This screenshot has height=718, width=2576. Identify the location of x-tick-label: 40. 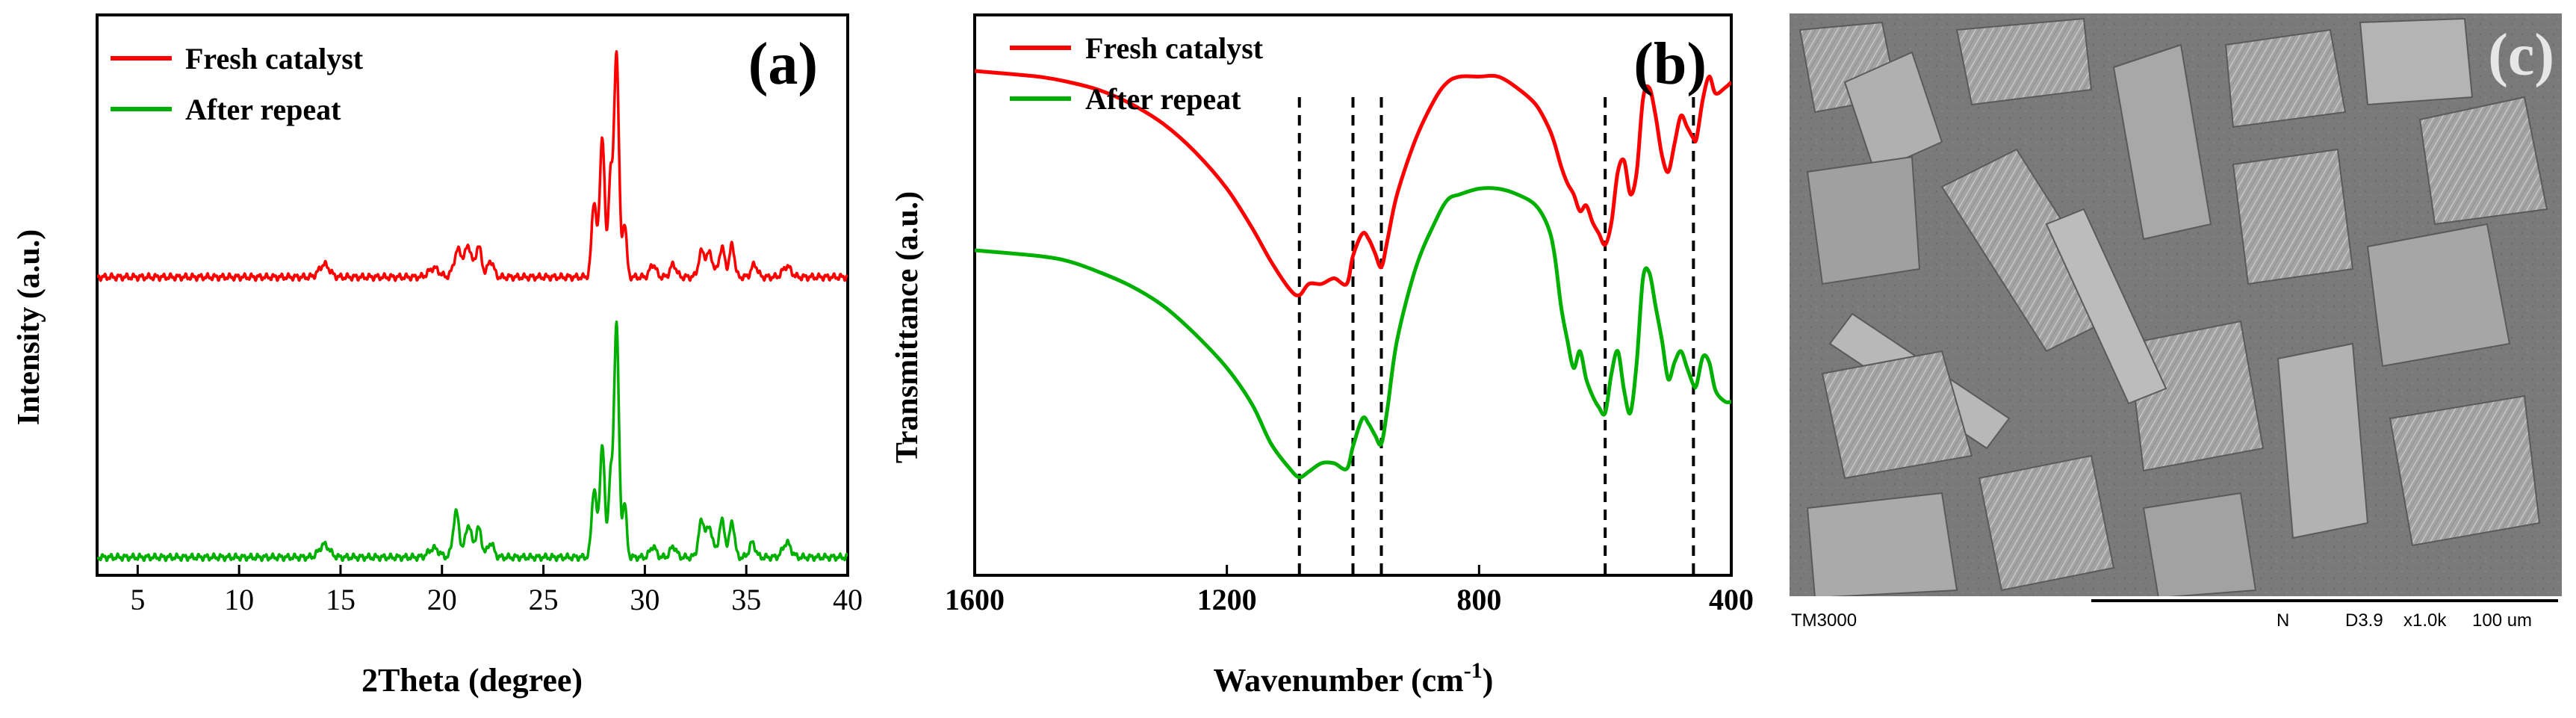
(848, 599).